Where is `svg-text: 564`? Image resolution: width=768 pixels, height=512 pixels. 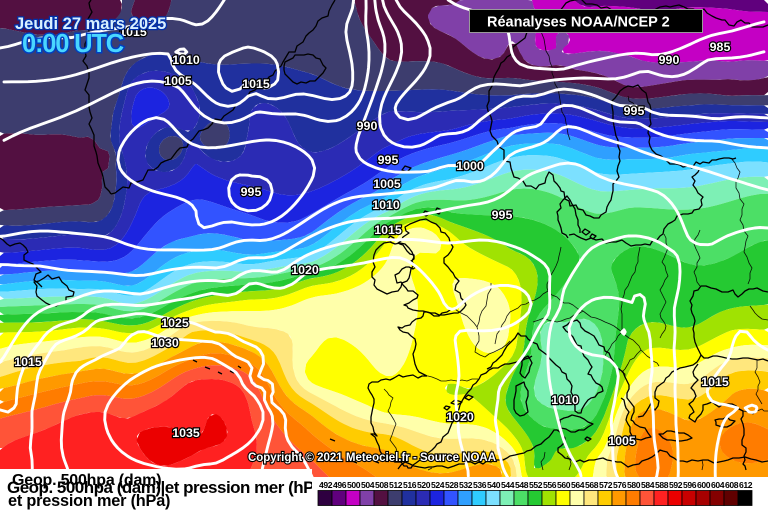 svg-text: 564 is located at coordinates (578, 485).